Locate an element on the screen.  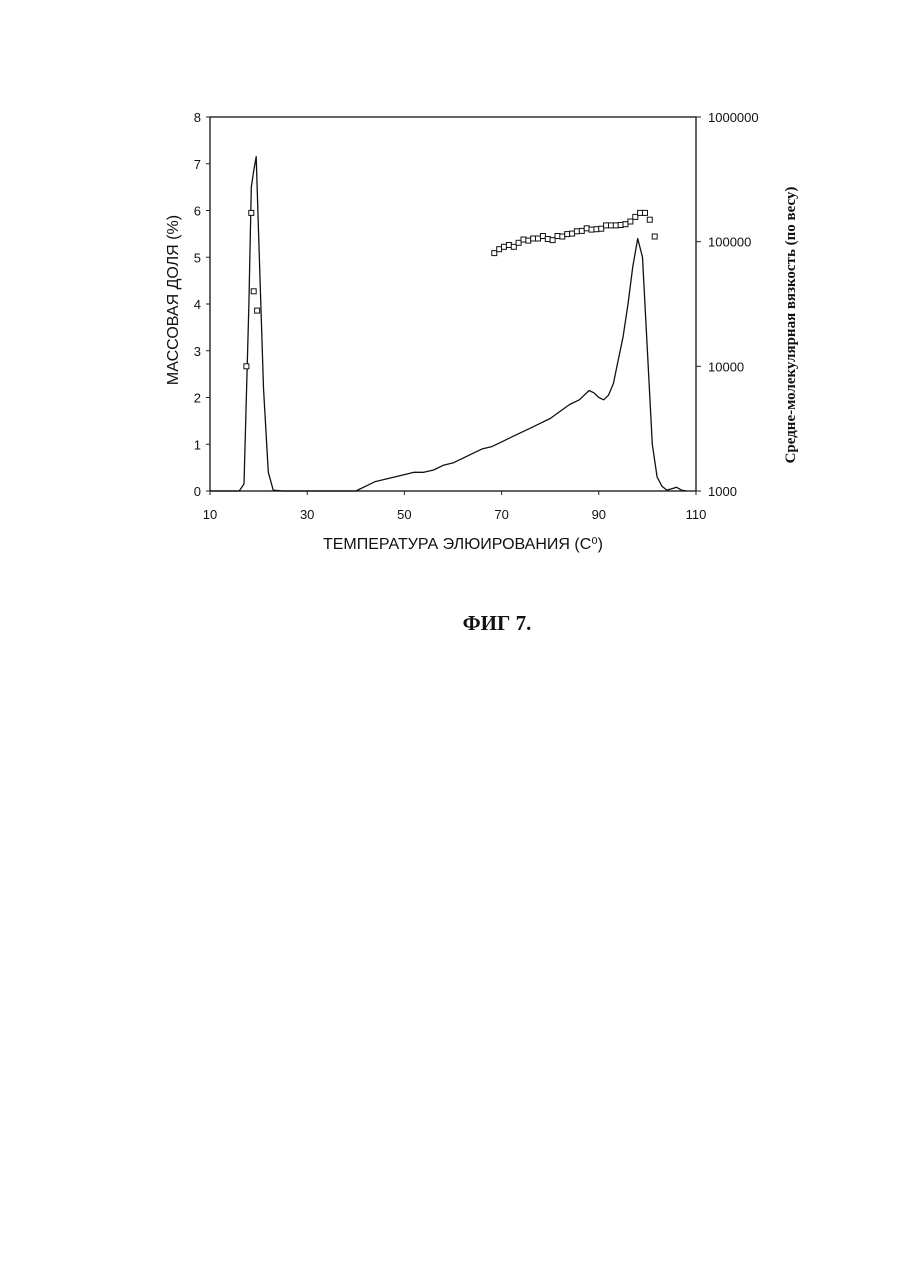
figure-caption: ФИГ 7. is located at coordinates (497, 623).